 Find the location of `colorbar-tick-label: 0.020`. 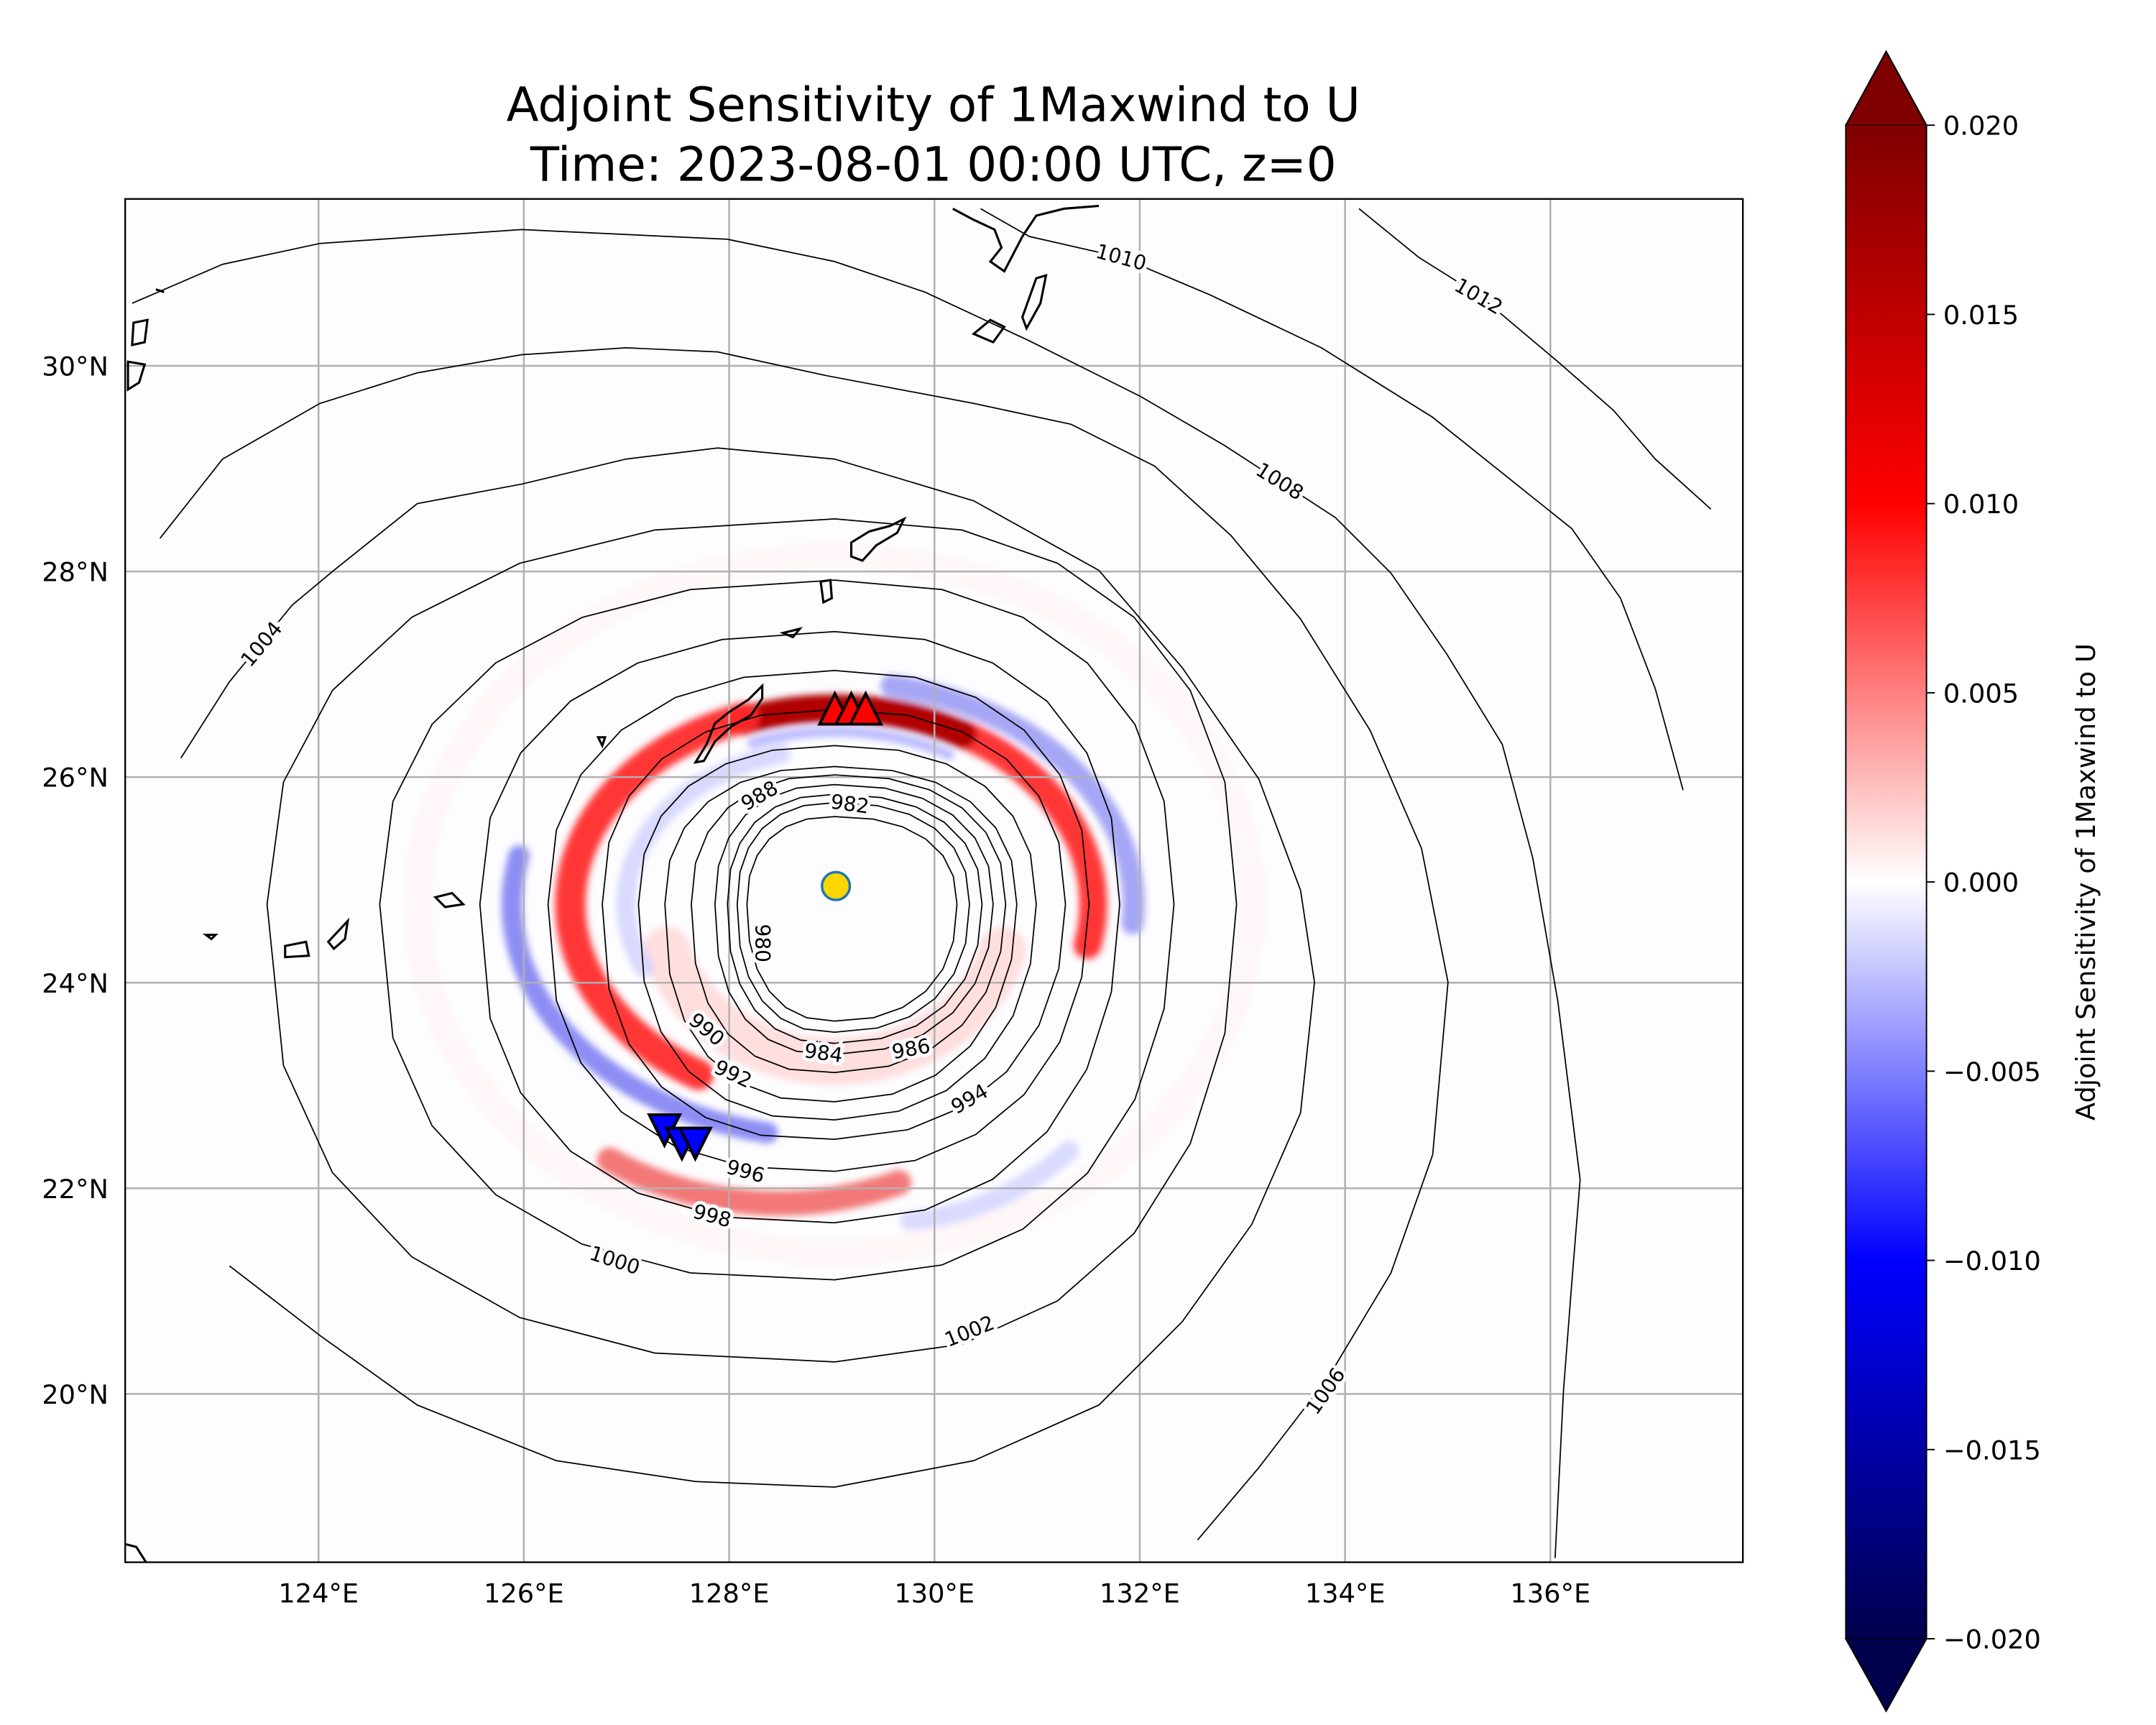

colorbar-tick-label: 0.020 is located at coordinates (1981, 126).